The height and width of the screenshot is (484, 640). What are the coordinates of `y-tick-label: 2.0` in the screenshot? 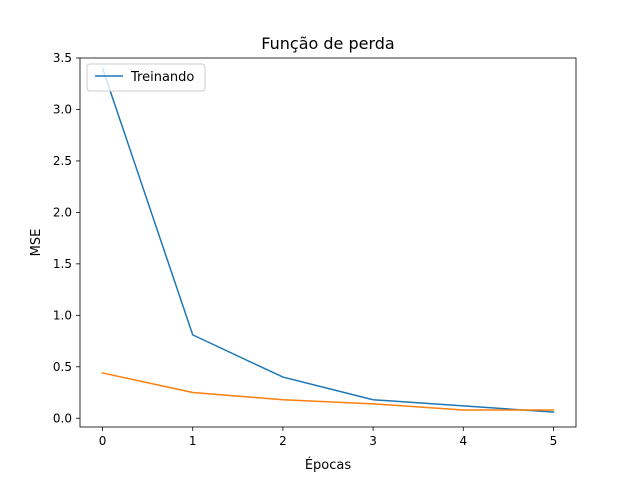 It's located at (62, 212).